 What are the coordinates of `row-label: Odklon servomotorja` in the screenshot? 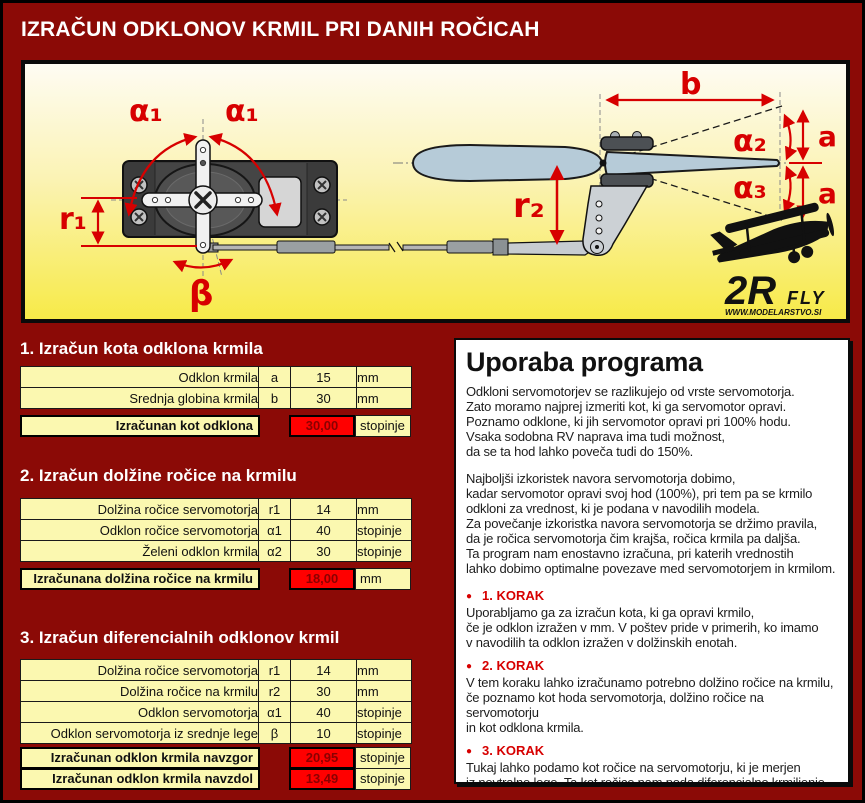 It's located at (139, 712).